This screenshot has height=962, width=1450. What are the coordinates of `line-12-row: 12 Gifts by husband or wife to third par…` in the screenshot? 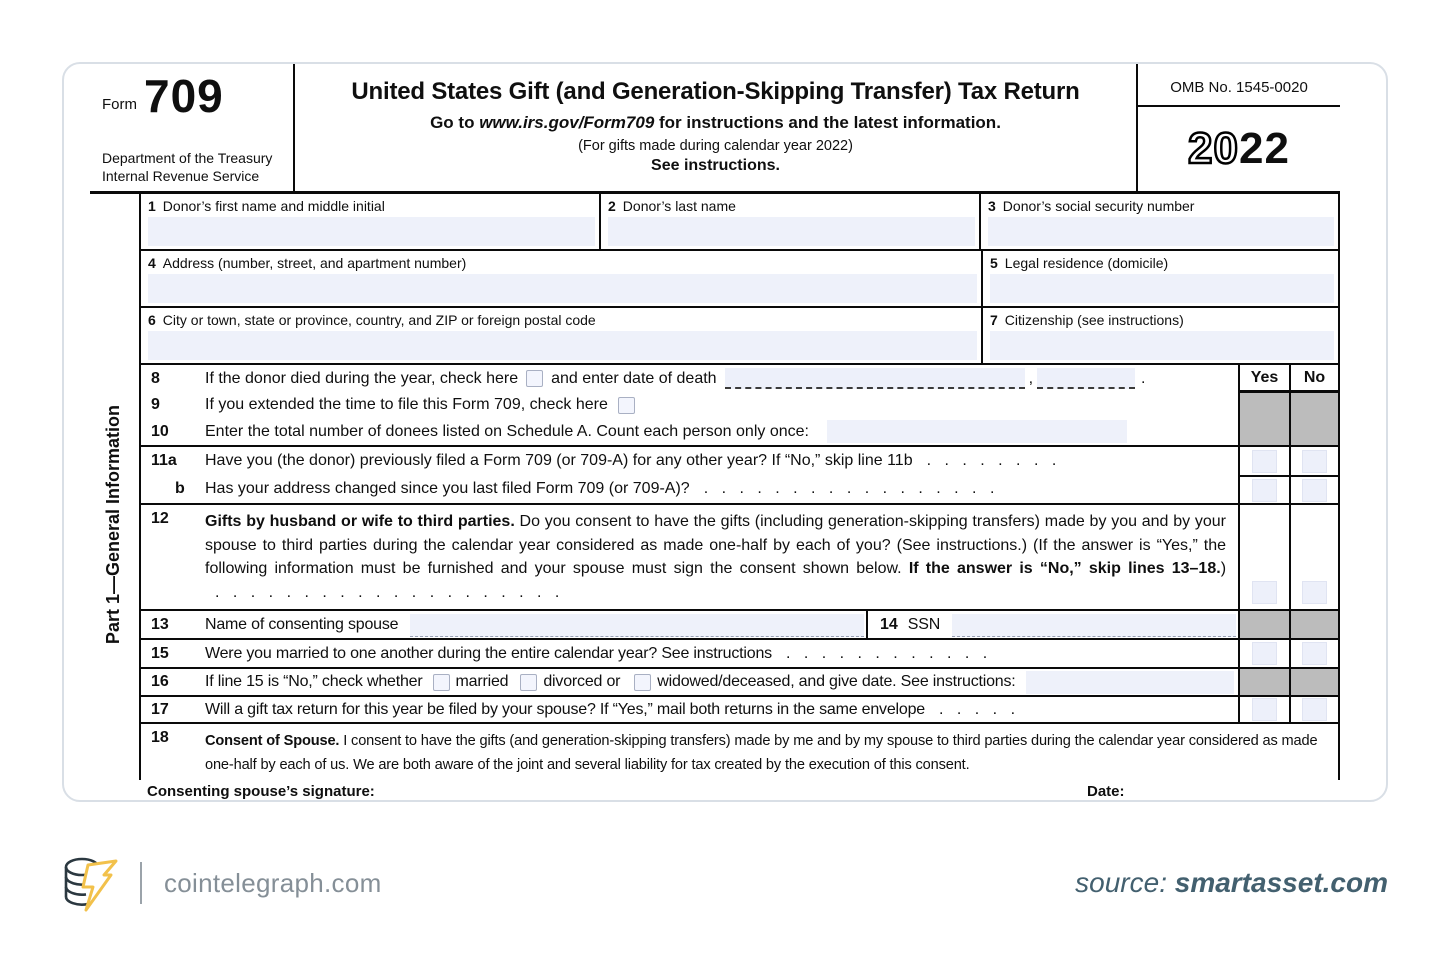 It's located at (739, 556).